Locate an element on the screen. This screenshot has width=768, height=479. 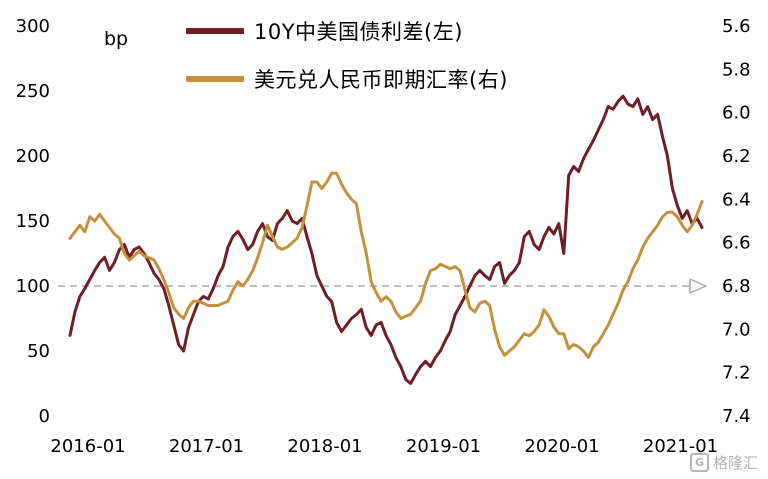
fx-line-swatch is located at coordinates (215, 79).